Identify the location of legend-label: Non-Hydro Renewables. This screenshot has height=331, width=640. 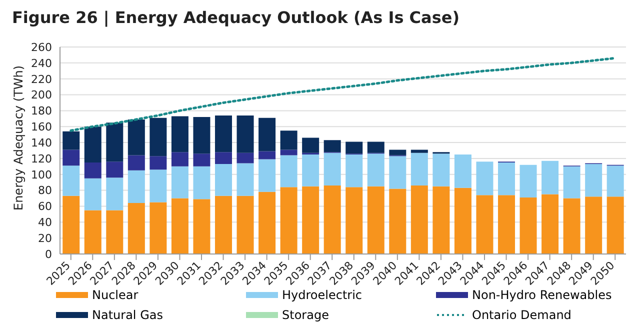
(542, 295).